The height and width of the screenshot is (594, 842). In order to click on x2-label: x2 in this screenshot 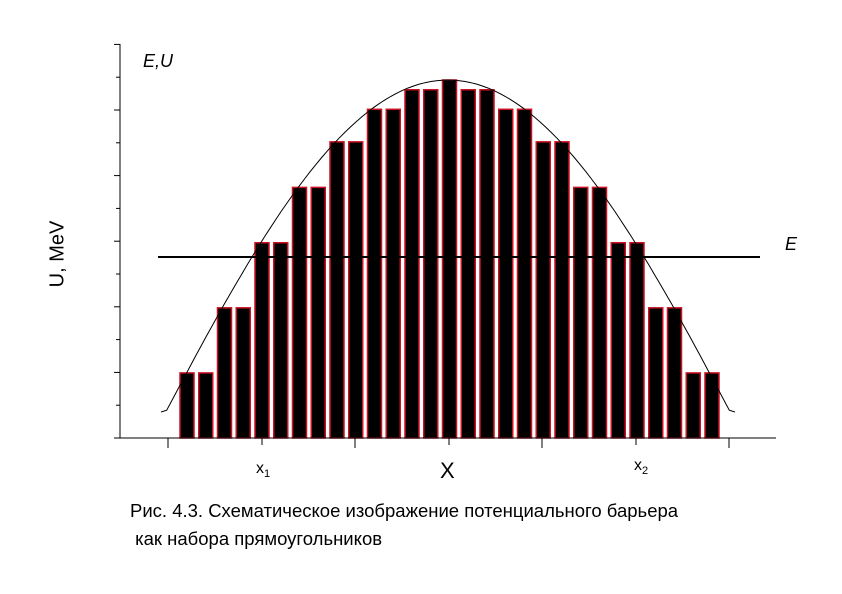, I will do `click(641, 467)`.